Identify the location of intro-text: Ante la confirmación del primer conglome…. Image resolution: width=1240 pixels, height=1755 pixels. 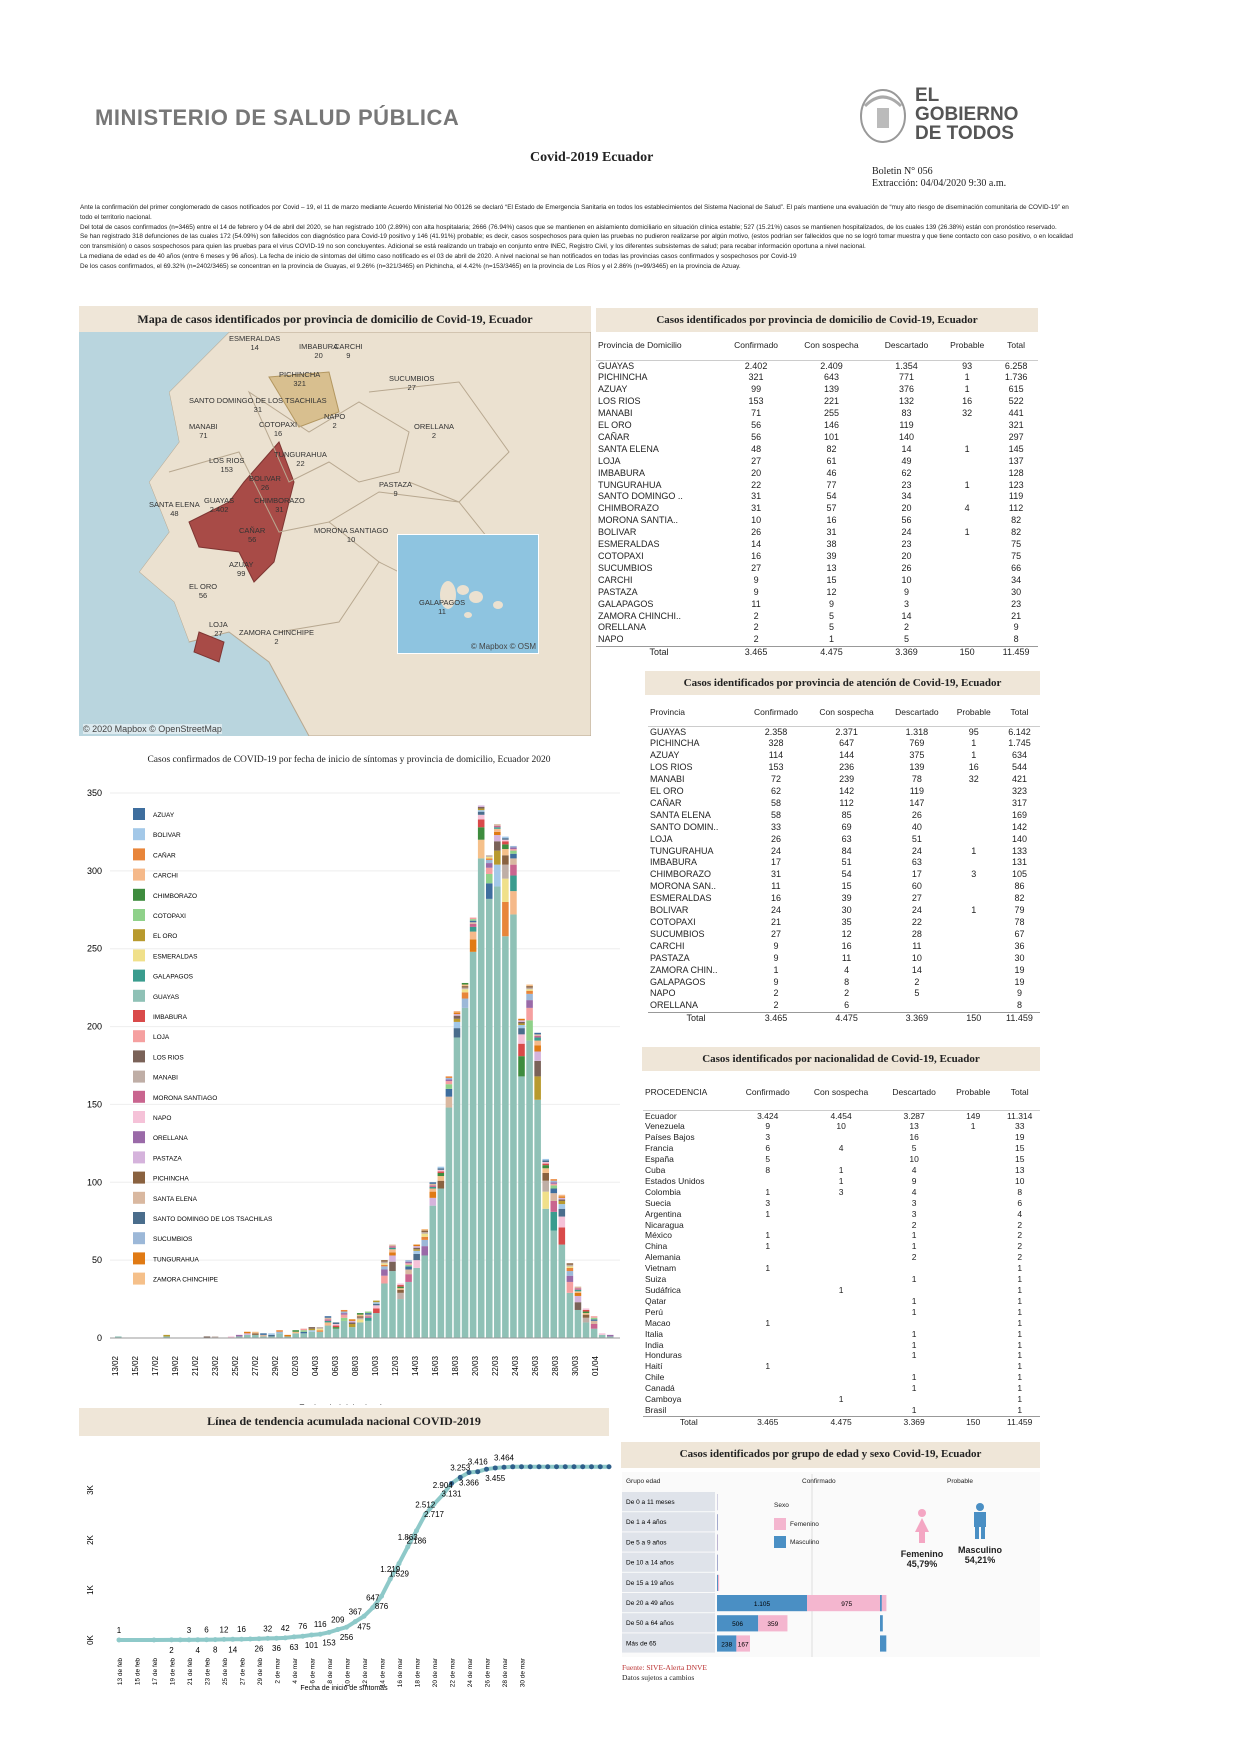
(580, 237).